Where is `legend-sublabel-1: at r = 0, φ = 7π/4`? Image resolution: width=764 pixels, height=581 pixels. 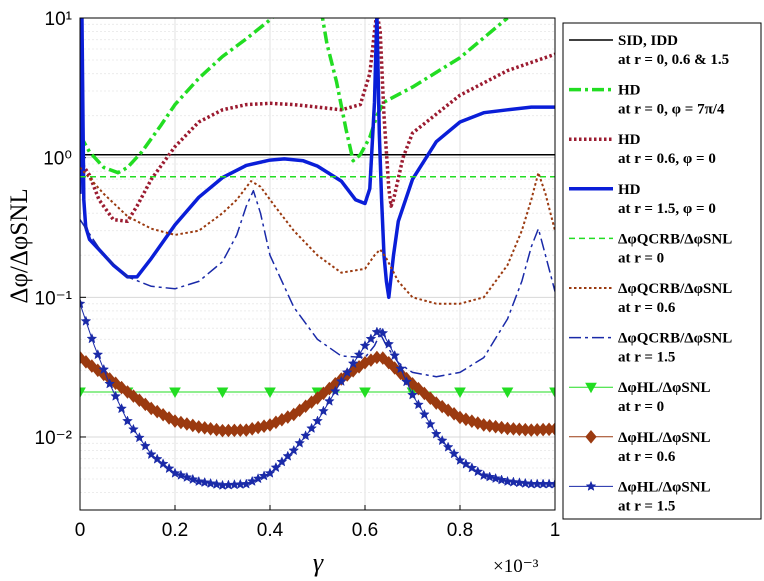 legend-sublabel-1: at r = 0, φ = 7π/4 is located at coordinates (671, 110).